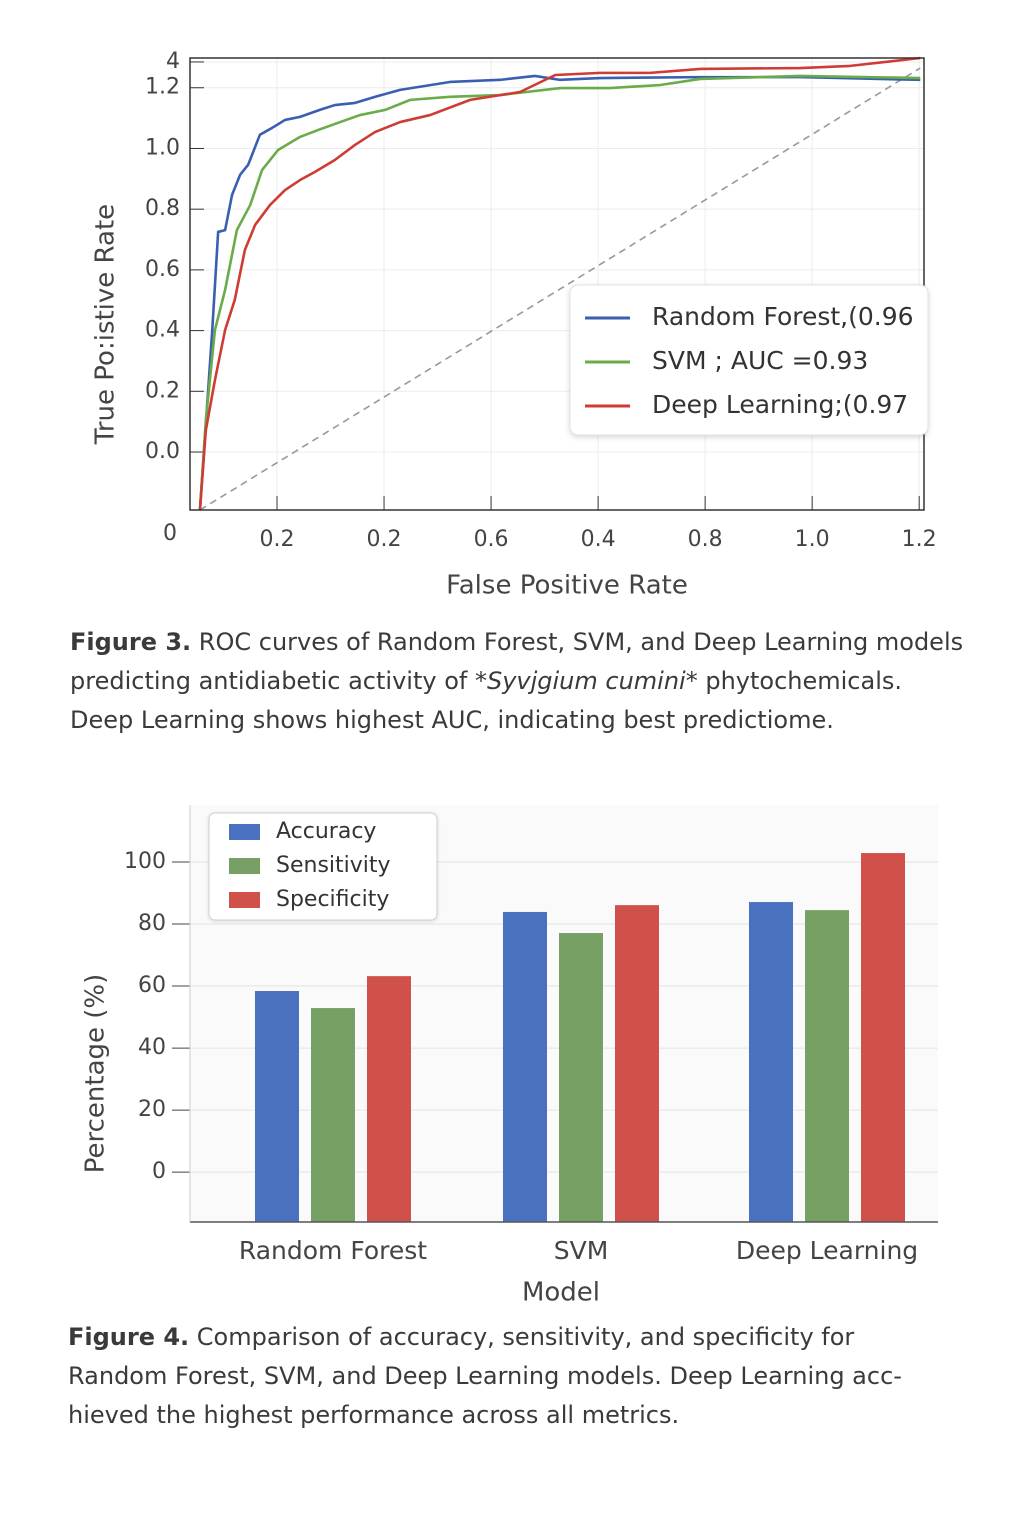 Image resolution: width=1024 pixels, height=1536 pixels. I want to click on caption-text: *Syvjgium cumini*, so click(586, 681).